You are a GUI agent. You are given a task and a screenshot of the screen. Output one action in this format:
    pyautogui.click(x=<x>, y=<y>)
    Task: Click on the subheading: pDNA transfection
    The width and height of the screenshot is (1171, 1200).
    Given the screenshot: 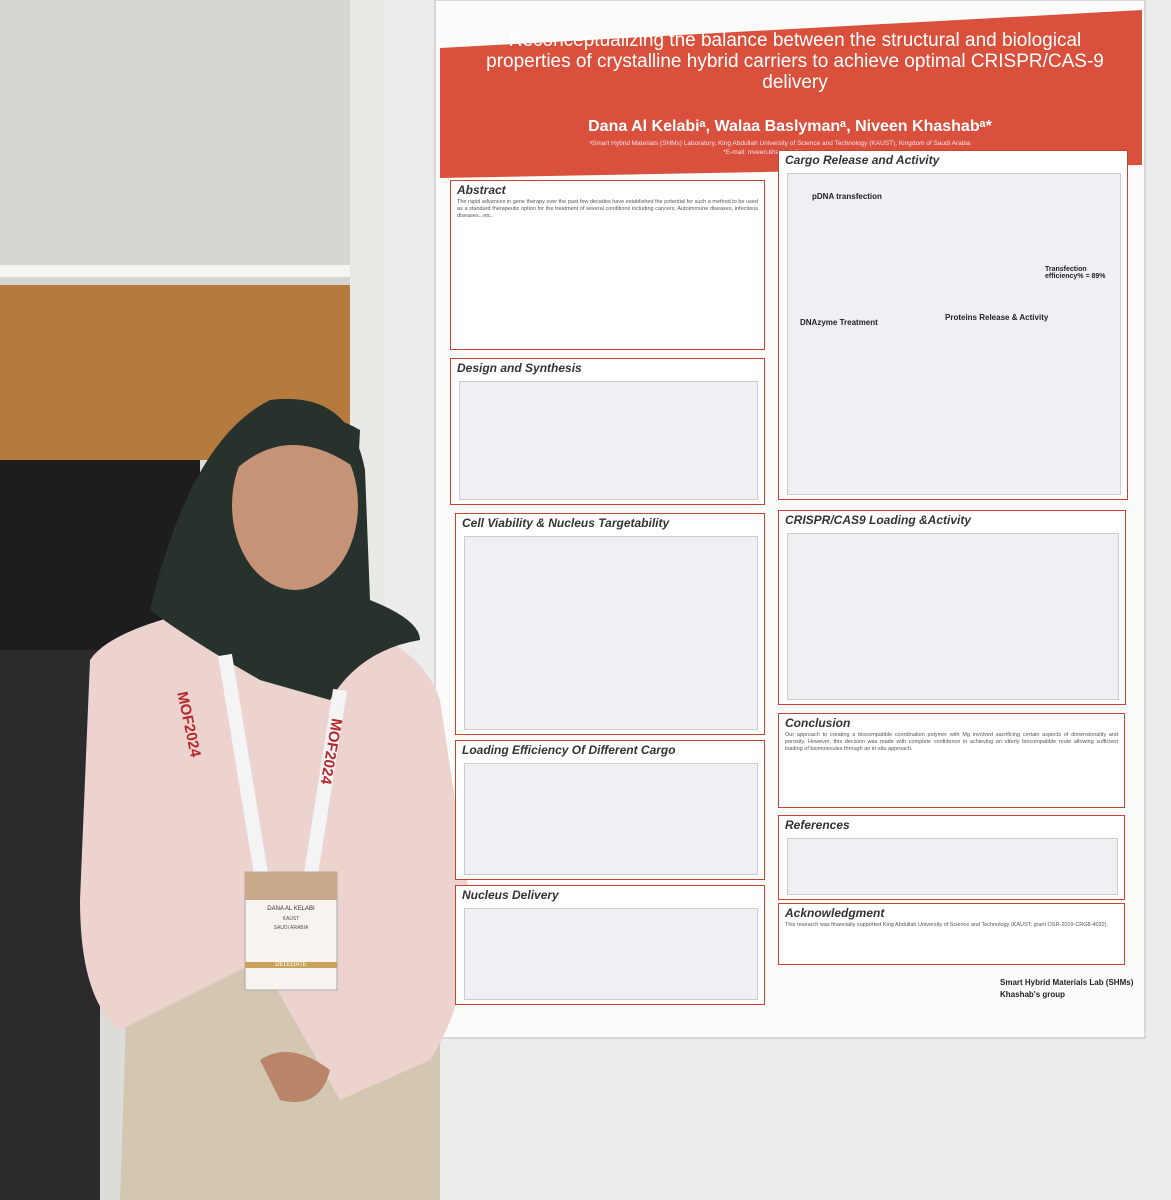 What is the action you would take?
    pyautogui.click(x=847, y=196)
    